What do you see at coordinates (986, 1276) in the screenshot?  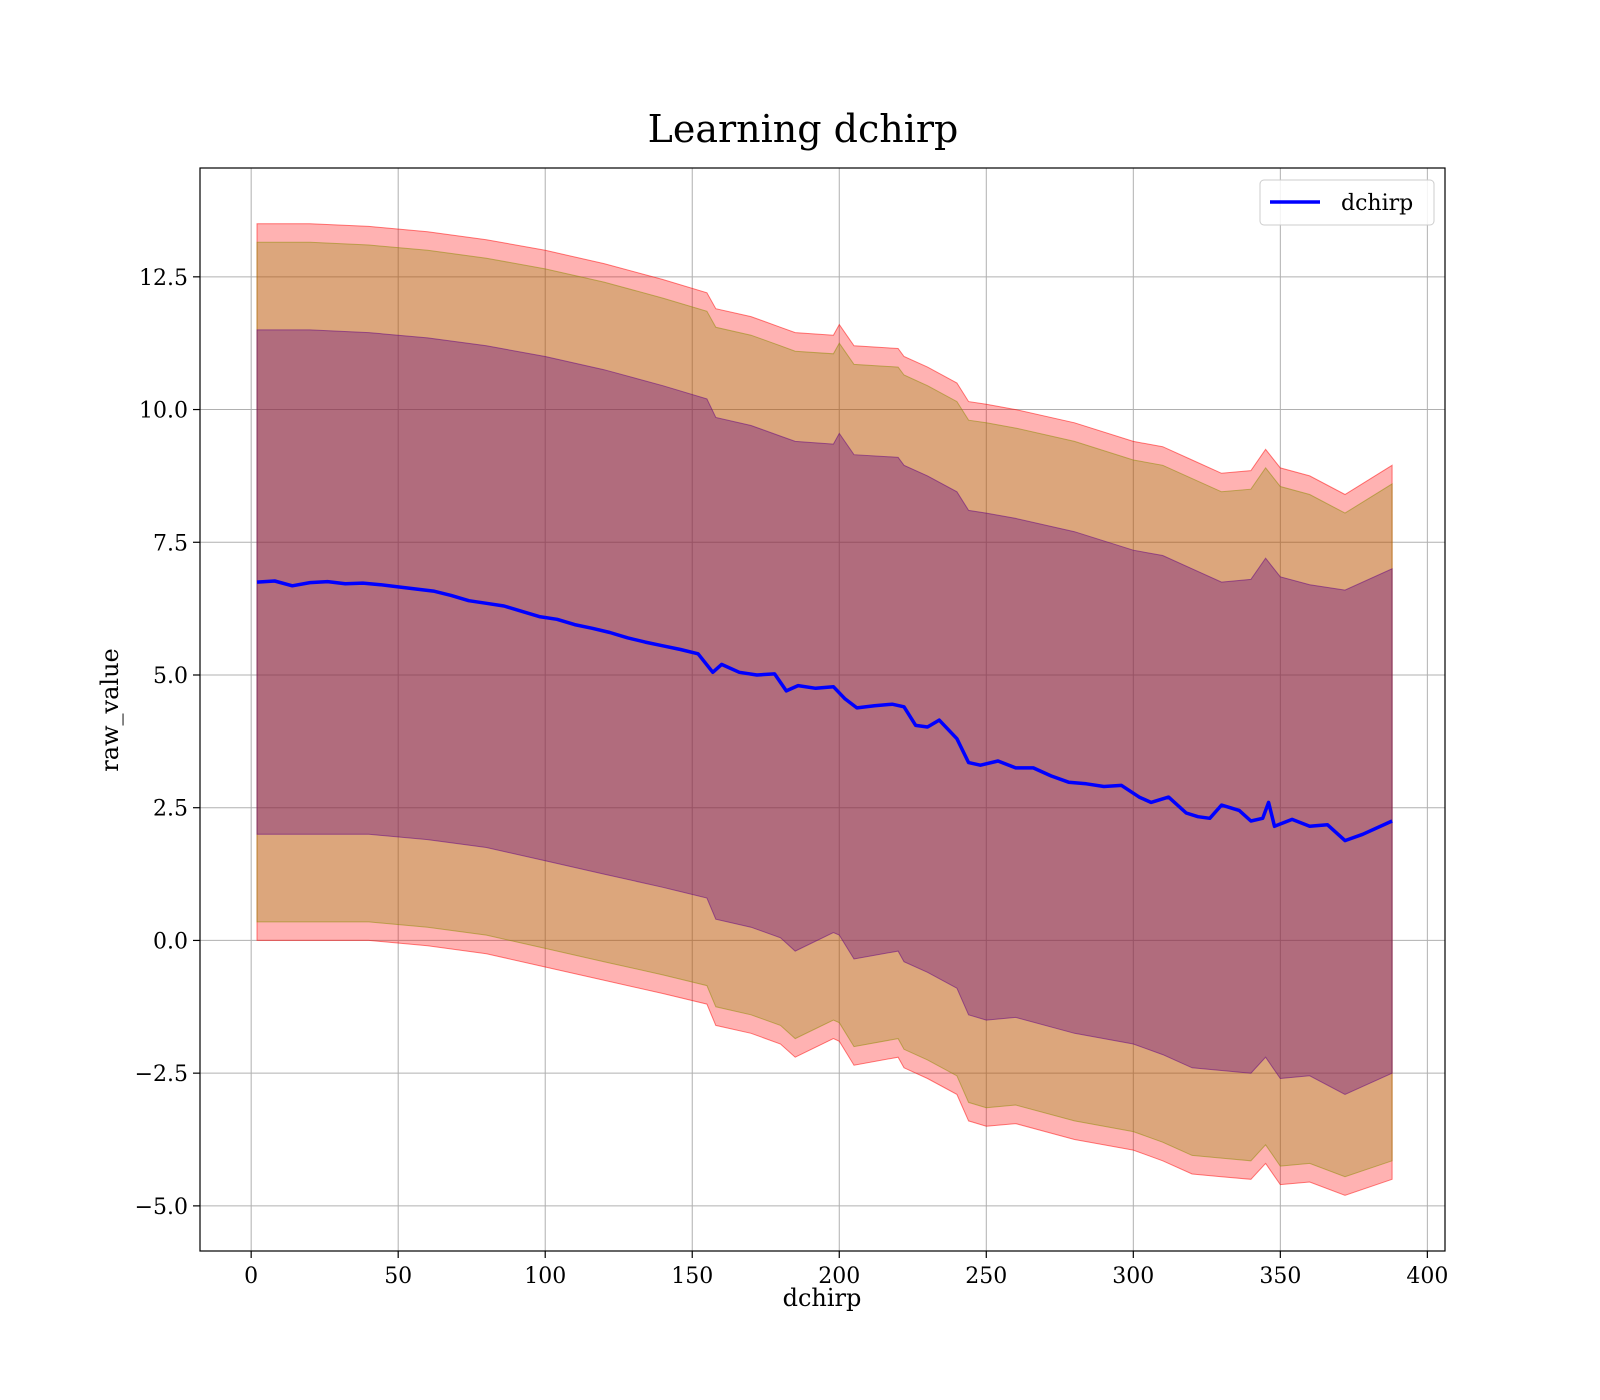 I see `x-tick-label: 250` at bounding box center [986, 1276].